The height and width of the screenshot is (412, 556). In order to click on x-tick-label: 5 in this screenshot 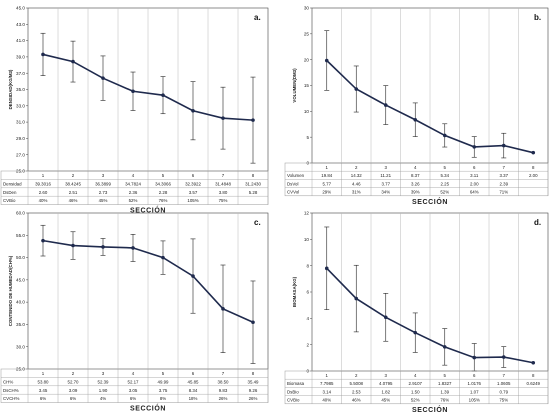, I will do `click(163, 373)`.